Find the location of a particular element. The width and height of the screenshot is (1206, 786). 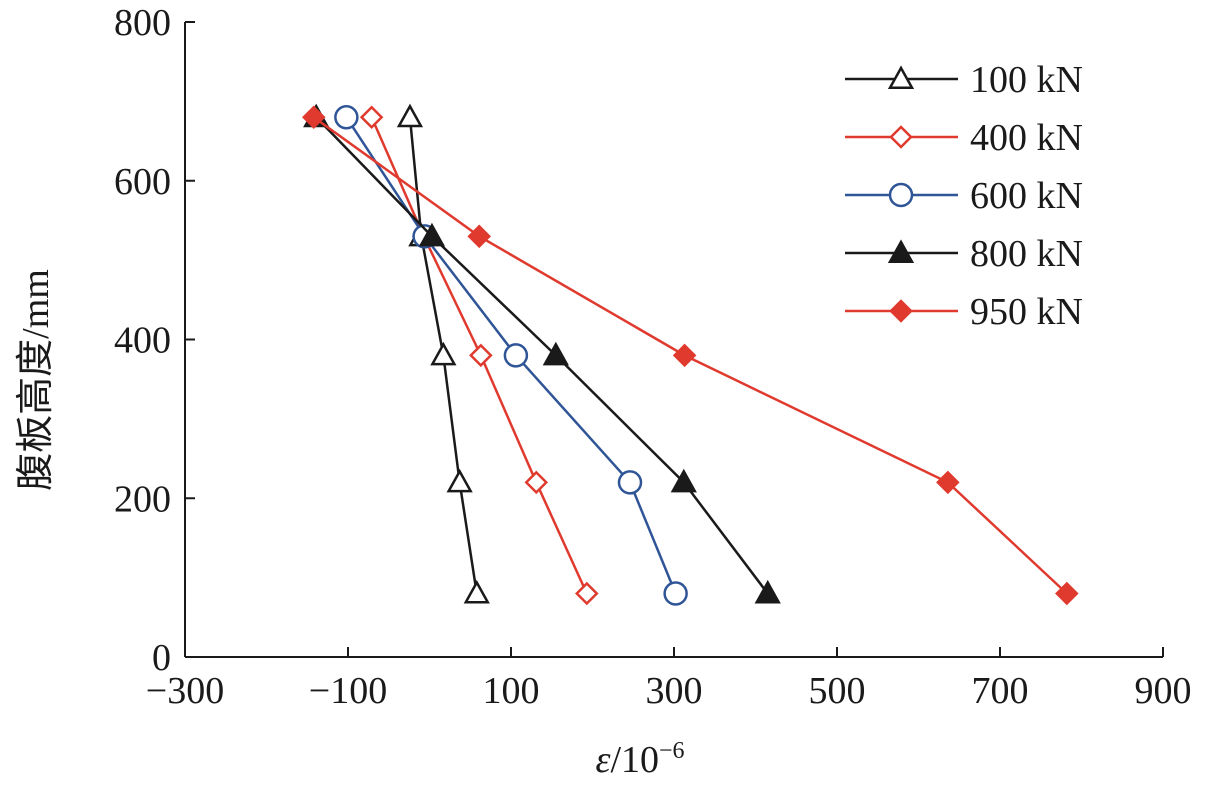

legend-item: 950 kN is located at coordinates (964, 312).